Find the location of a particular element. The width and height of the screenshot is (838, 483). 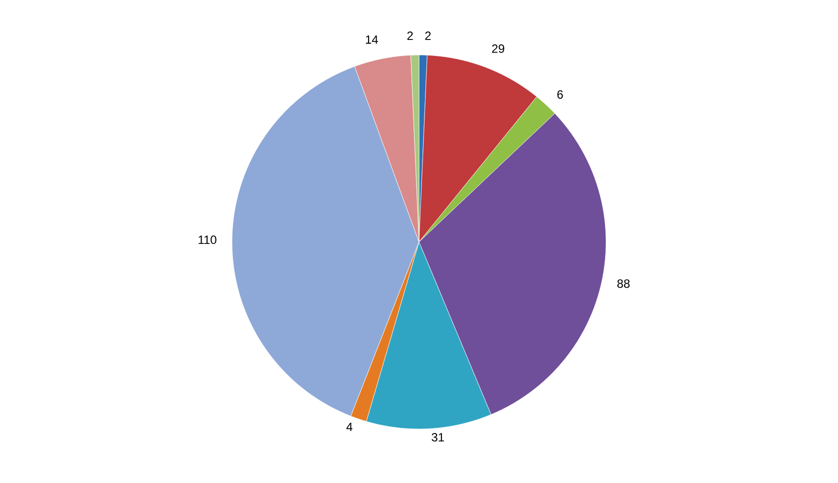

data-label: 4 is located at coordinates (349, 426).